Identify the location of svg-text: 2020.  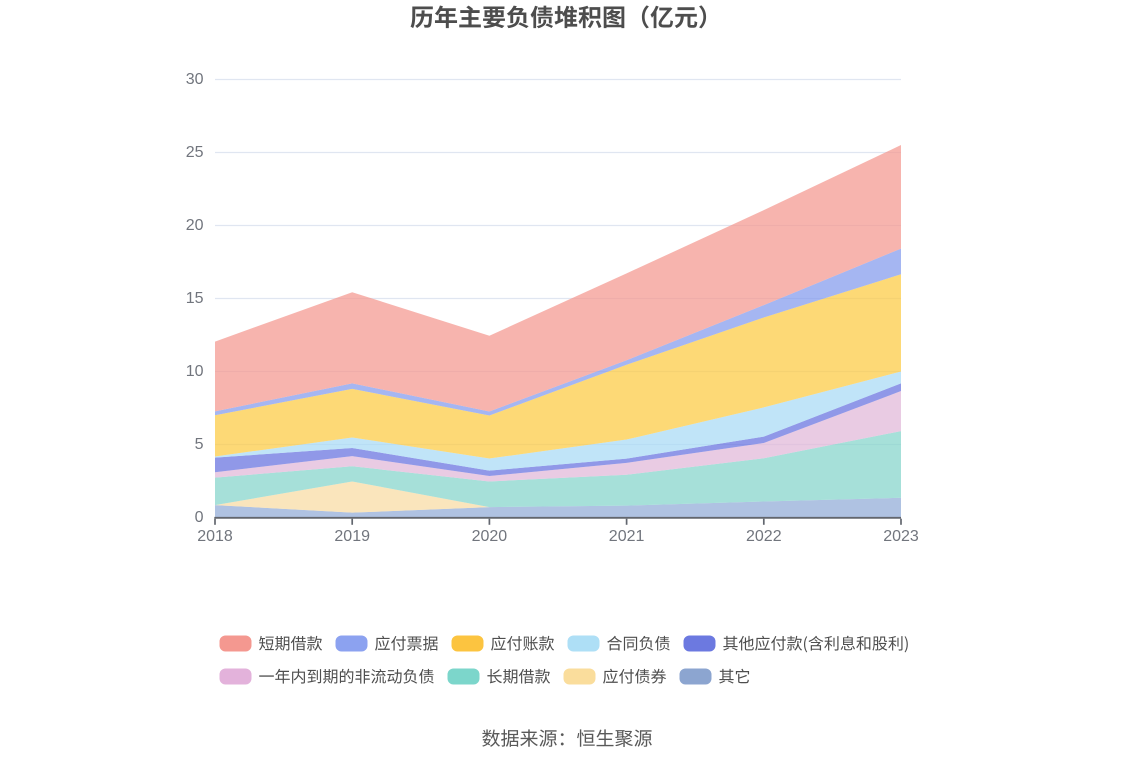
(490, 536).